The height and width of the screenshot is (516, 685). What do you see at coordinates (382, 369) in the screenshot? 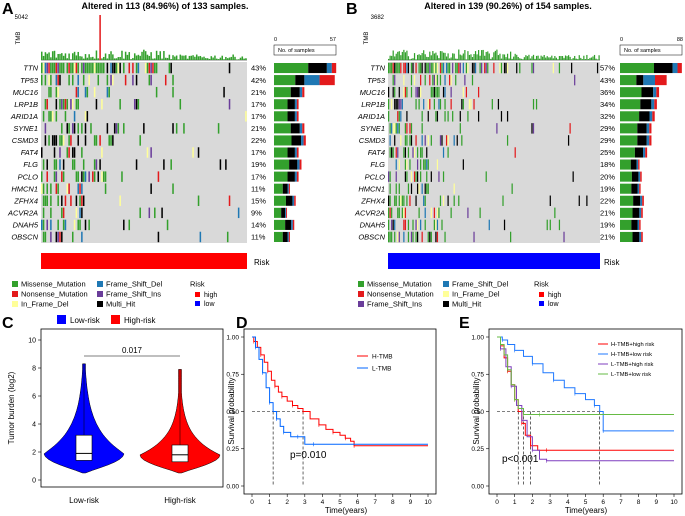
I see `legend-label-l-tmb: L-TMB` at bounding box center [382, 369].